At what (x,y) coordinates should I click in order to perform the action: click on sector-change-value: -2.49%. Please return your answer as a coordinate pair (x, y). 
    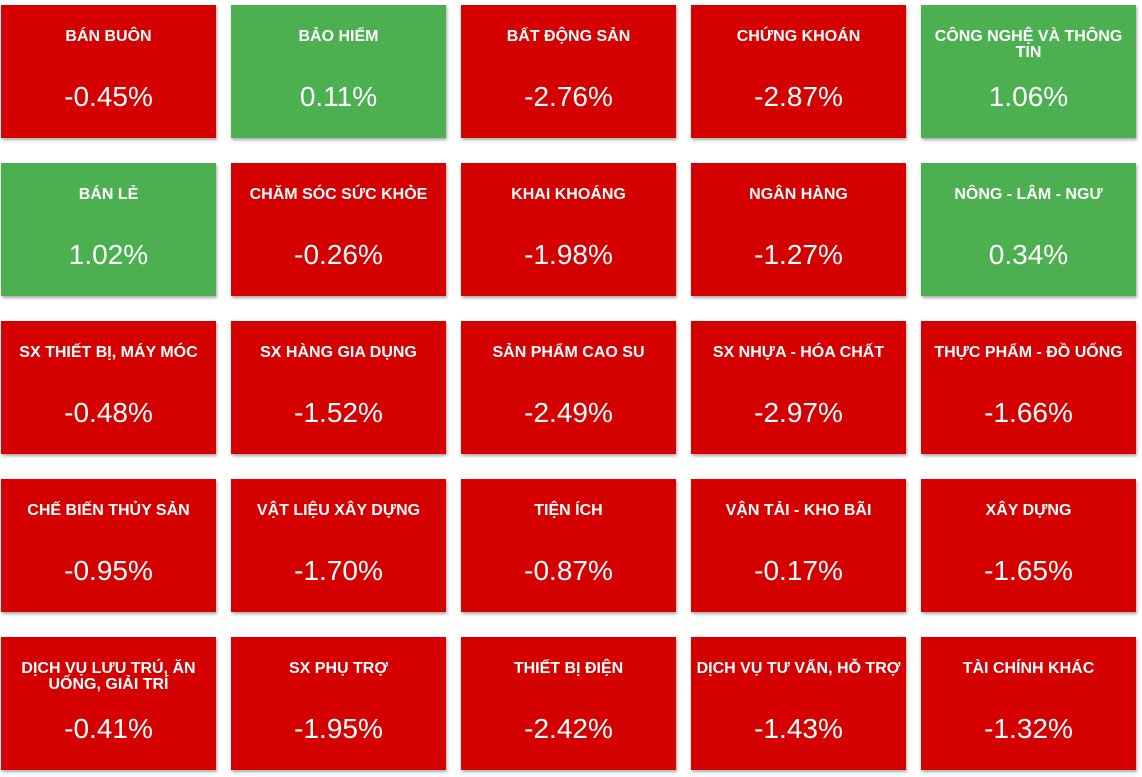
    Looking at the image, I should click on (568, 412).